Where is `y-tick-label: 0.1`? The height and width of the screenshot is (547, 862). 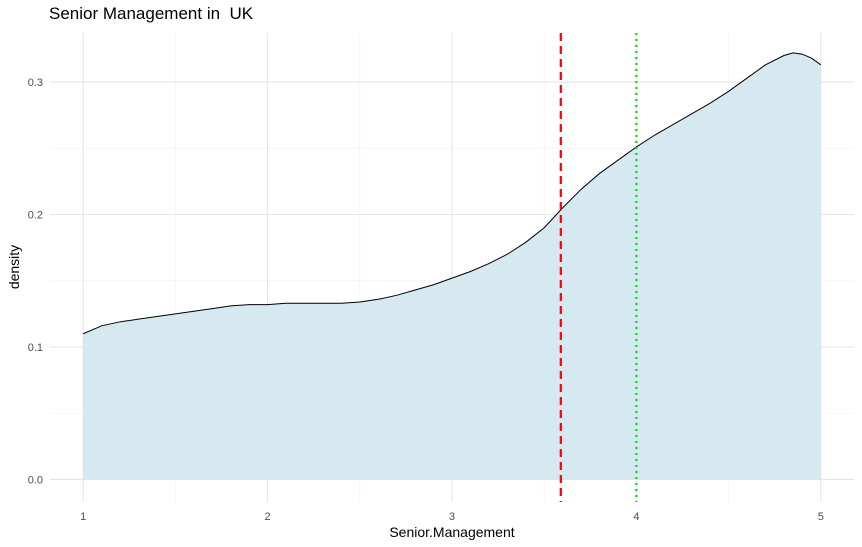
y-tick-label: 0.1 is located at coordinates (35, 348).